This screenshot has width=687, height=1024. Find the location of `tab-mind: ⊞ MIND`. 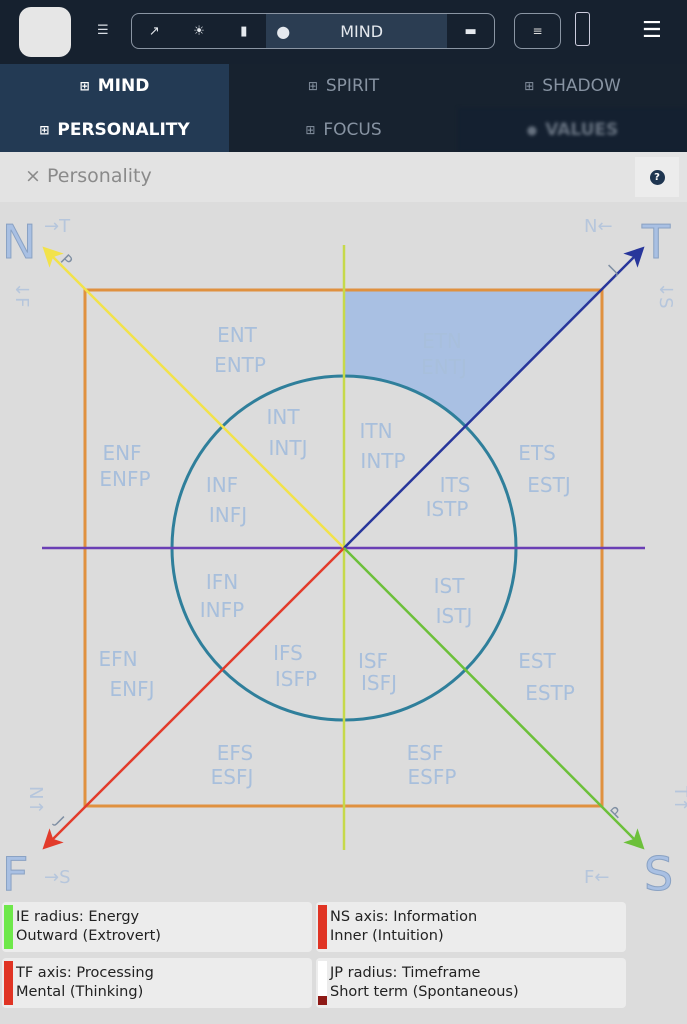

tab-mind: ⊞ MIND is located at coordinates (114, 86).